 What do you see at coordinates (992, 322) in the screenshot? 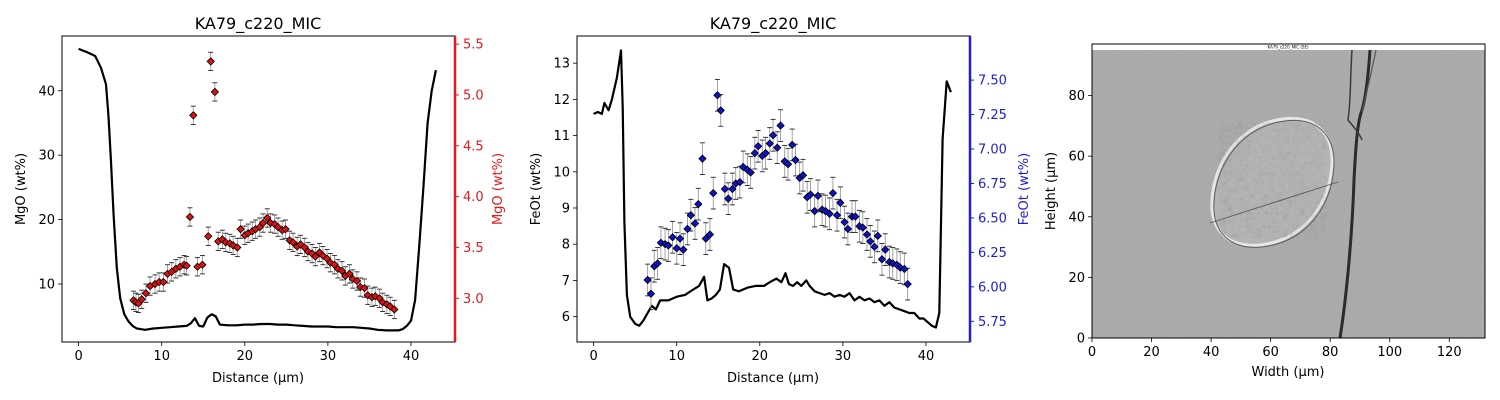
I see `y2-tick-label: 5.75` at bounding box center [992, 322].